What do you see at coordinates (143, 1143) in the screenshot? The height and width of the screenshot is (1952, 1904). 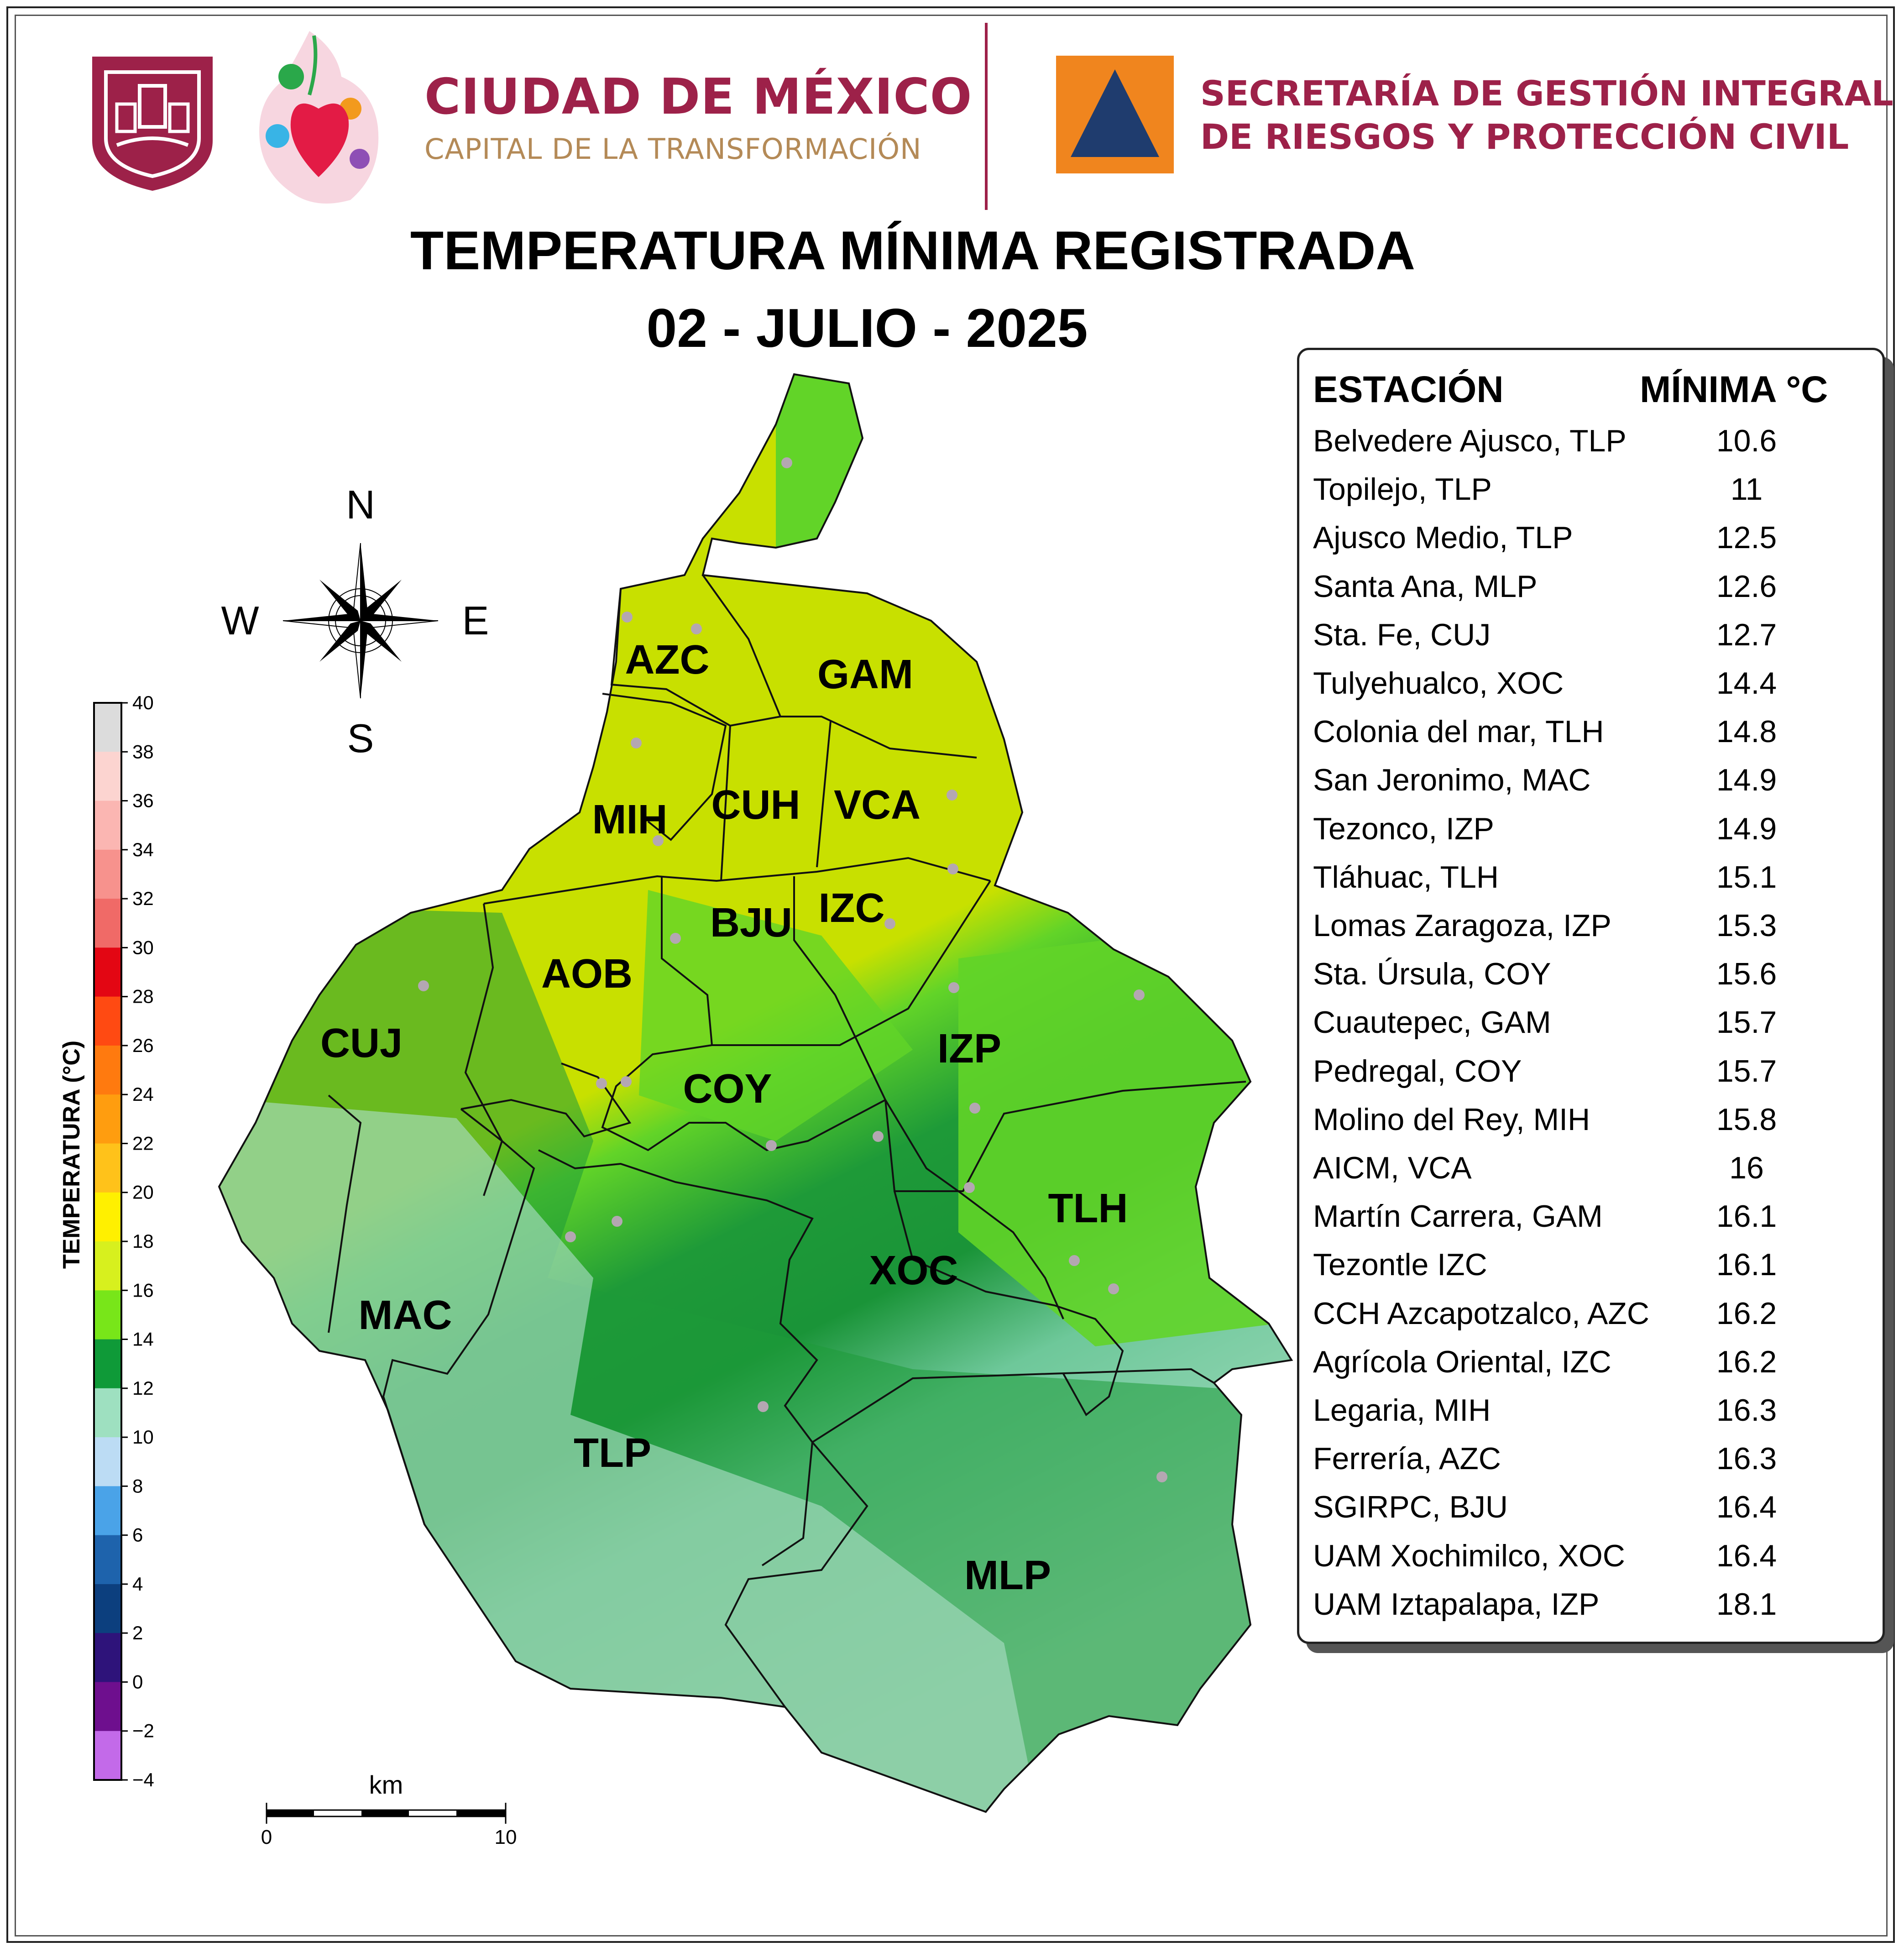 I see `colorbar-tick-label: 22` at bounding box center [143, 1143].